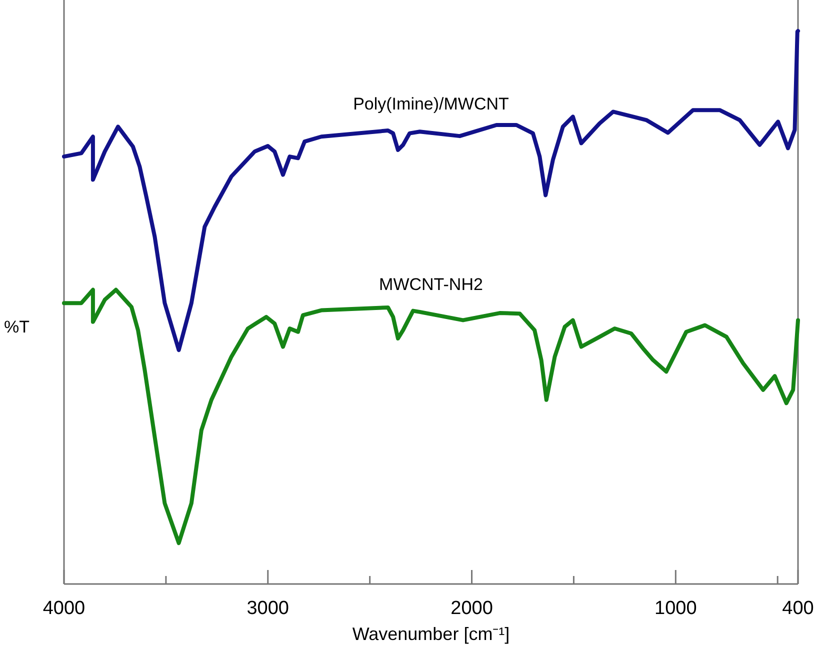 The height and width of the screenshot is (646, 820). Describe the element at coordinates (431, 284) in the screenshot. I see `series-label: MWCNT-NH2` at that location.